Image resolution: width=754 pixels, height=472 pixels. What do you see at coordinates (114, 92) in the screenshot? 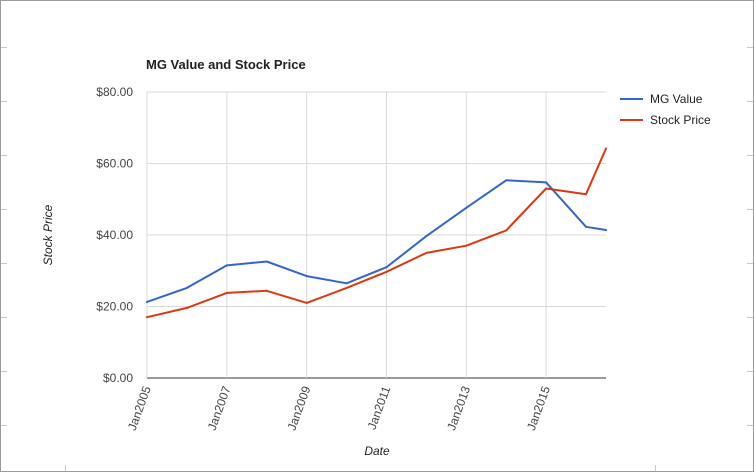
I see `y-tick-label: $80.00` at bounding box center [114, 92].